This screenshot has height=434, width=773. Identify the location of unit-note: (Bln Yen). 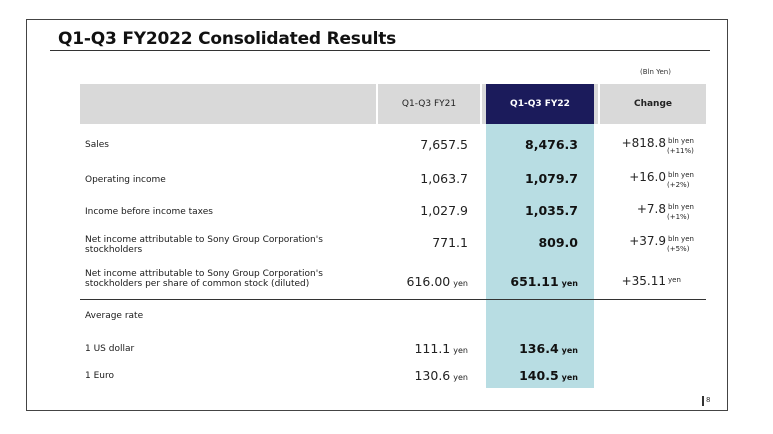
(655, 72).